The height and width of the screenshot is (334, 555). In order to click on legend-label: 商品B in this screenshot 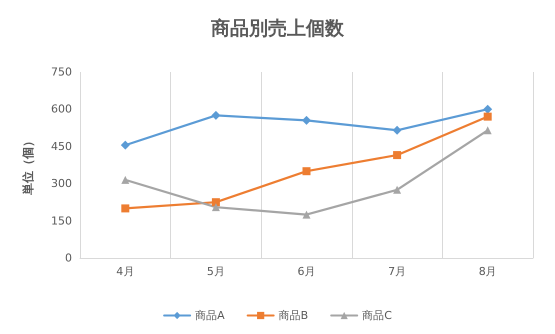, I will do `click(293, 315)`.